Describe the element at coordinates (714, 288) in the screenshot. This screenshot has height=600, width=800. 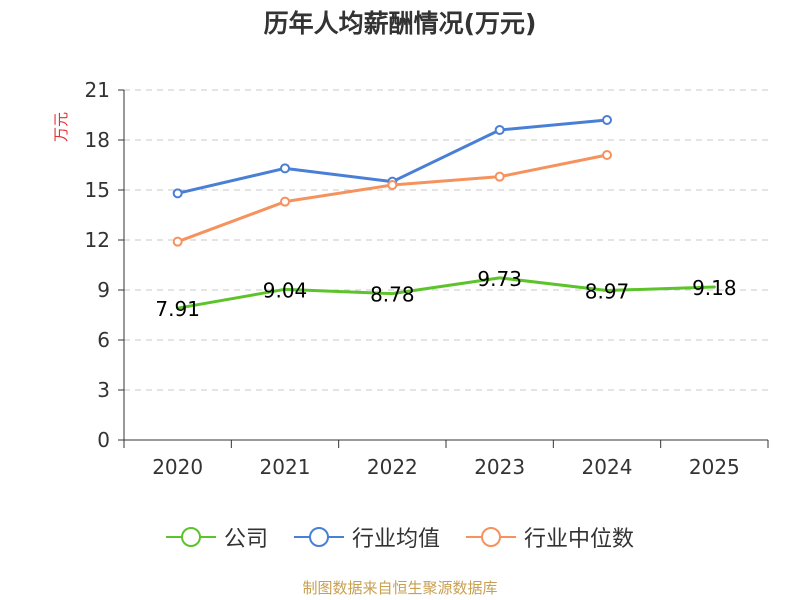
I see `data-label: 9.18` at that location.